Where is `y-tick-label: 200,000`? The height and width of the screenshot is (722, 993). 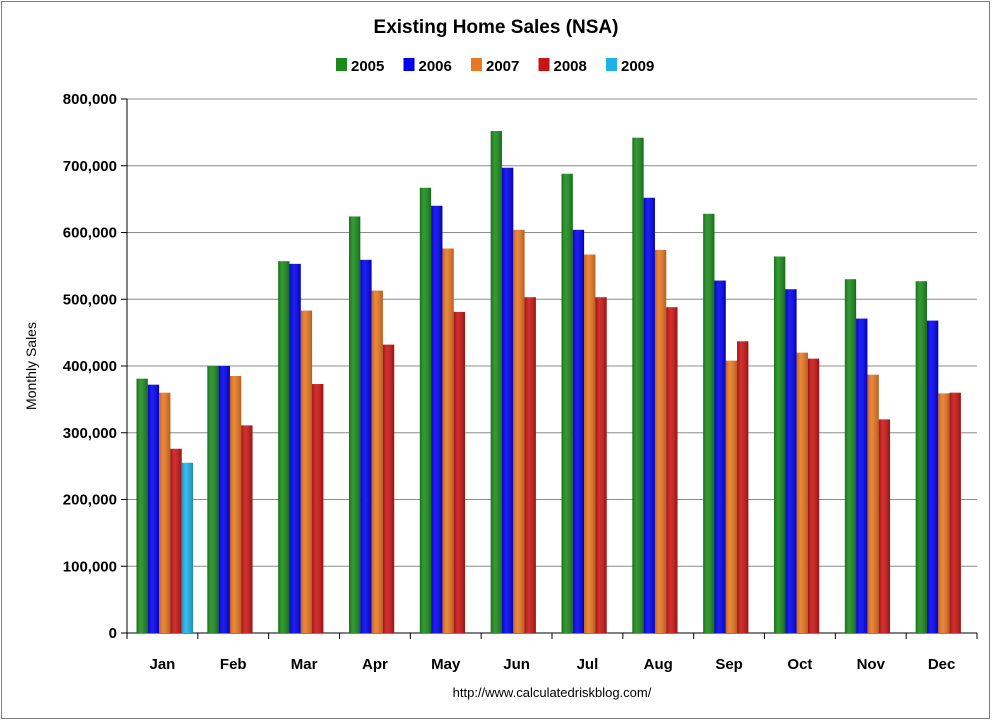 y-tick-label: 200,000 is located at coordinates (90, 500).